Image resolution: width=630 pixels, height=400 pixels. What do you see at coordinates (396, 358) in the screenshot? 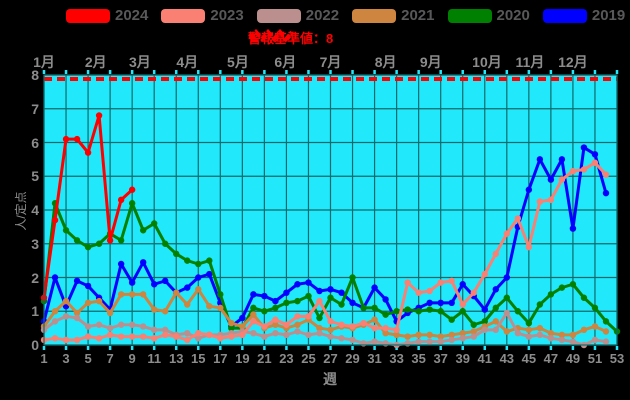
I see `week-tick-label-33: 33` at bounding box center [396, 358].